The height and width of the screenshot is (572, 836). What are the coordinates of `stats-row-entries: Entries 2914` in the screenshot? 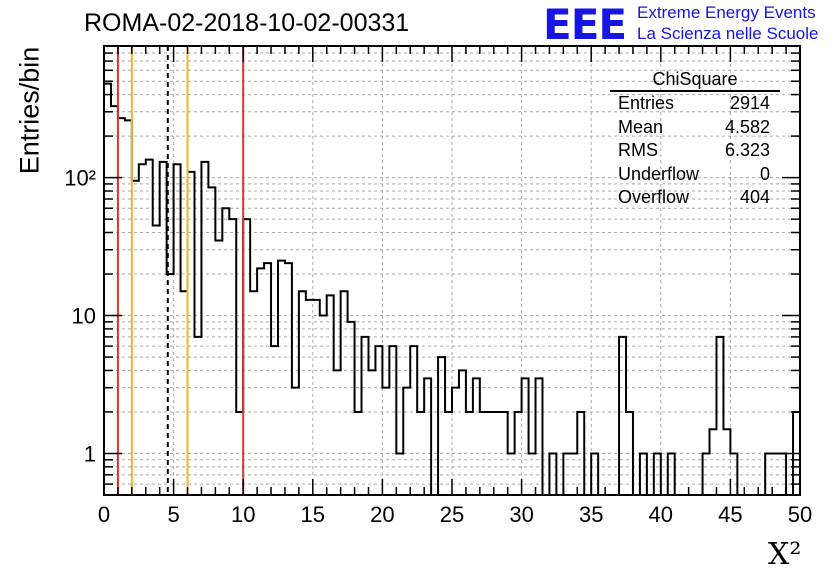 It's located at (695, 104).